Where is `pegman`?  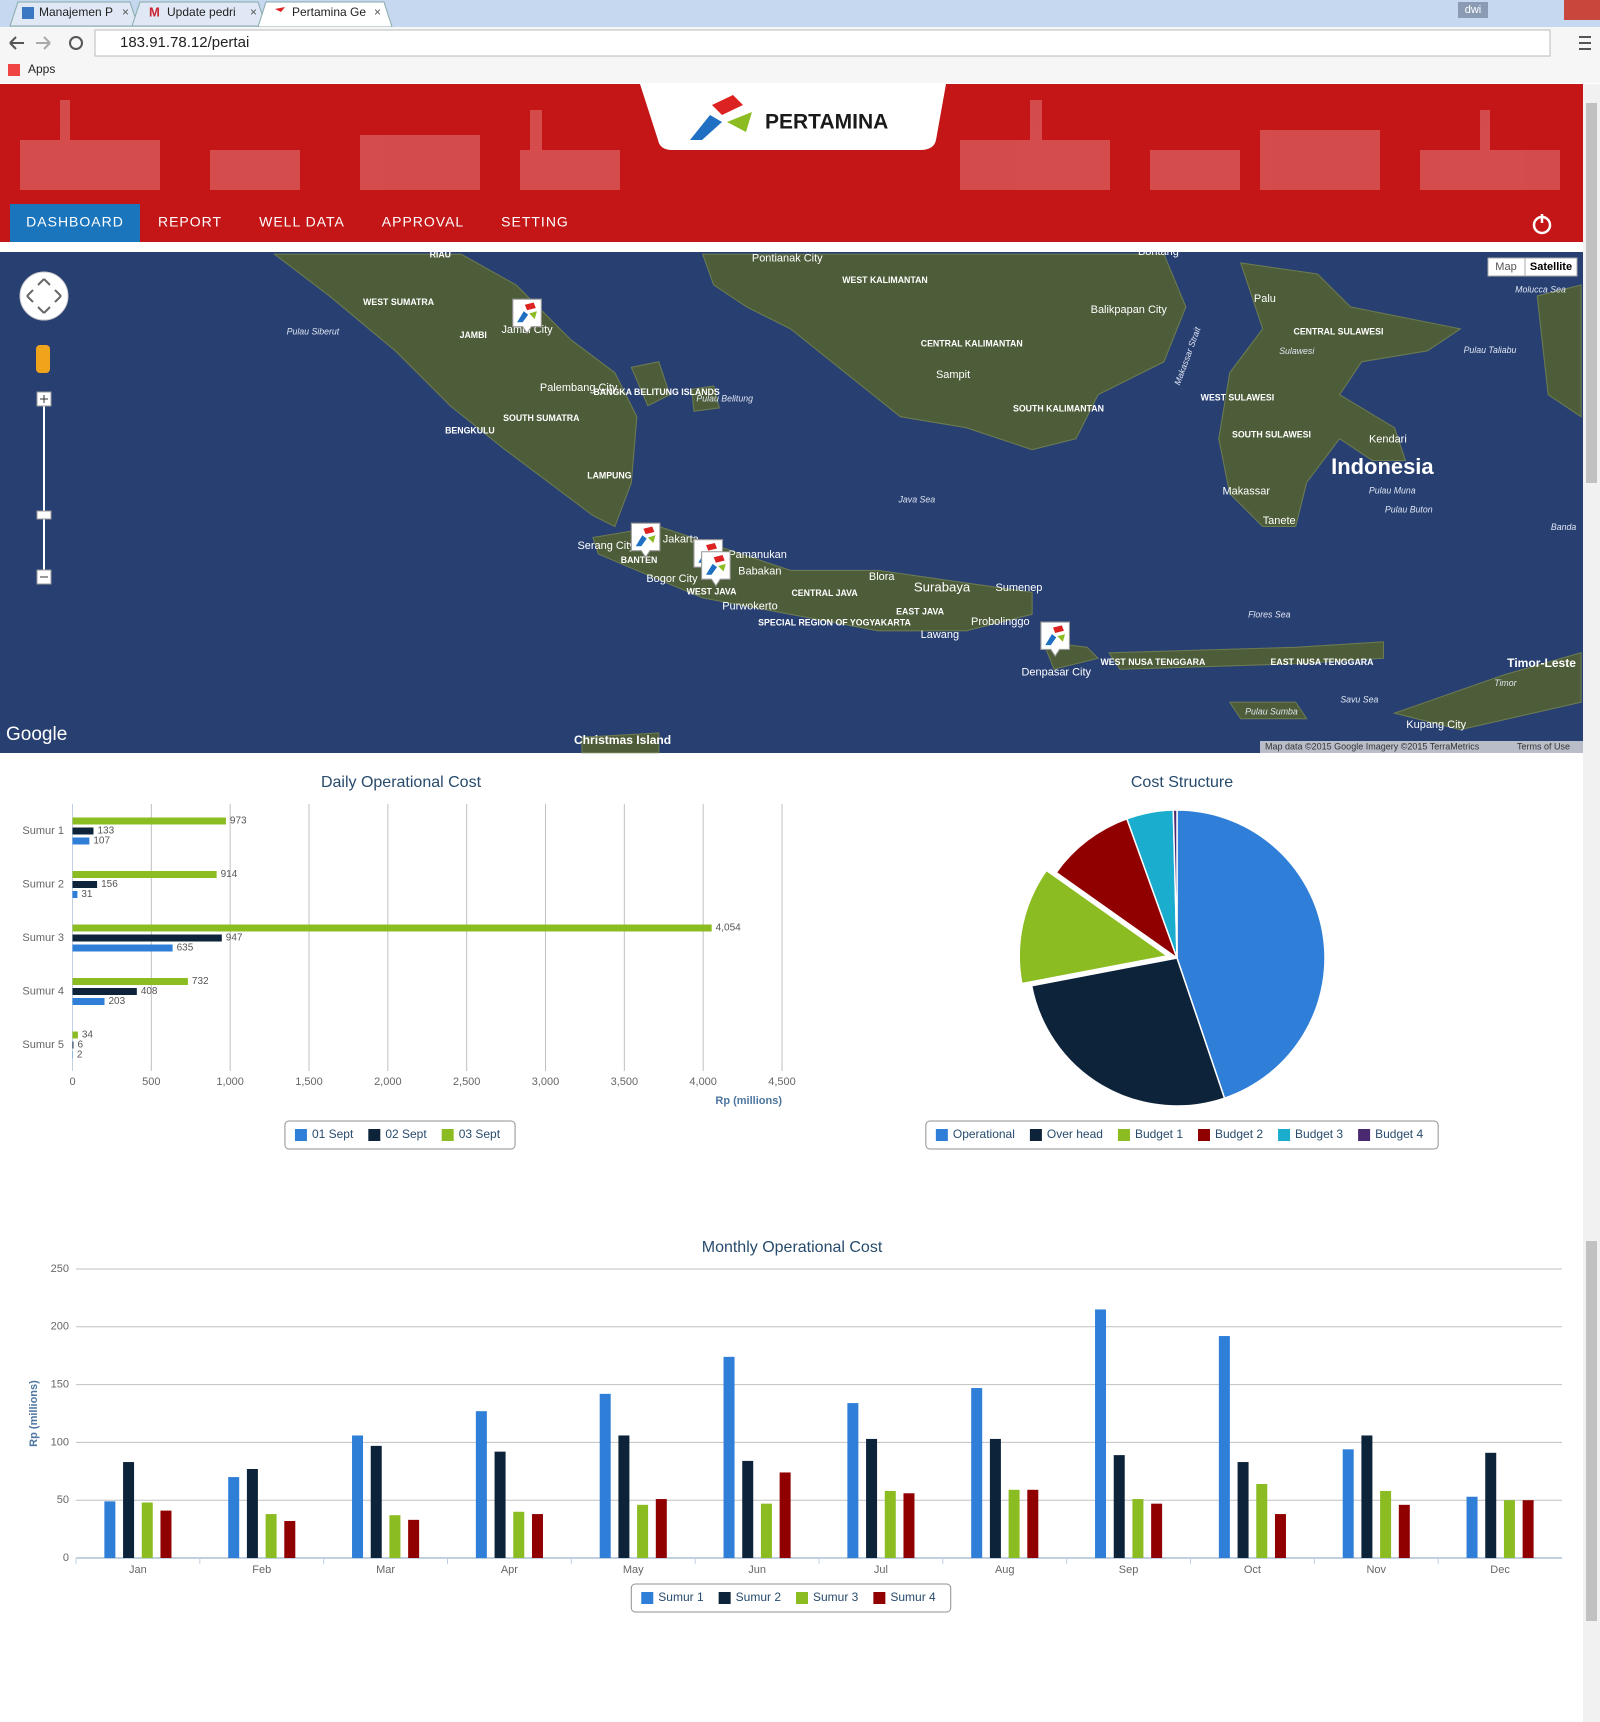
pegman is located at coordinates (43, 359).